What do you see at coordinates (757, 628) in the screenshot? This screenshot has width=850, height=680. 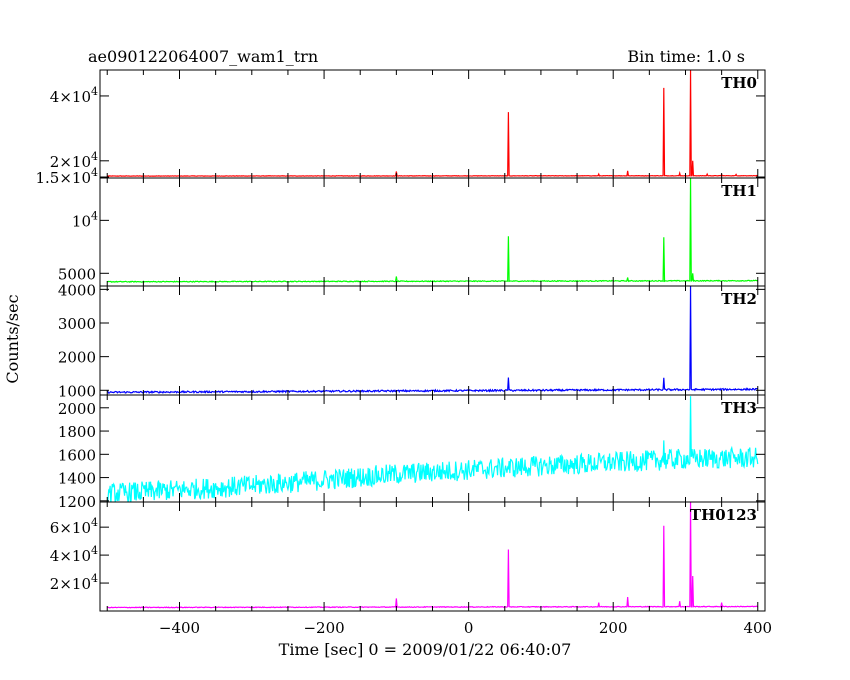 I see `x-tick-label: 400` at bounding box center [757, 628].